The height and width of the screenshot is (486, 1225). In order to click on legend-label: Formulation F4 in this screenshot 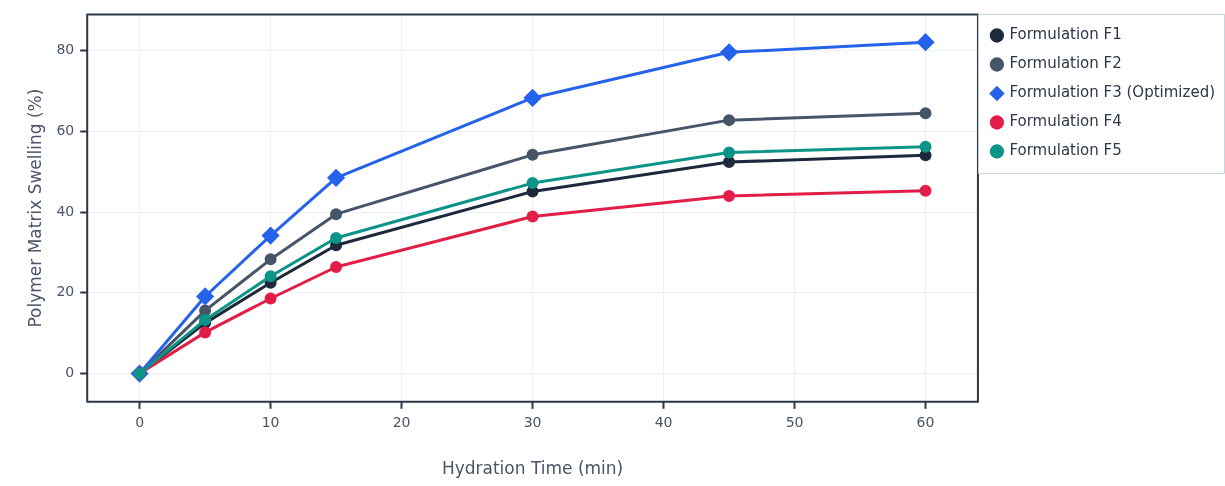, I will do `click(1065, 121)`.